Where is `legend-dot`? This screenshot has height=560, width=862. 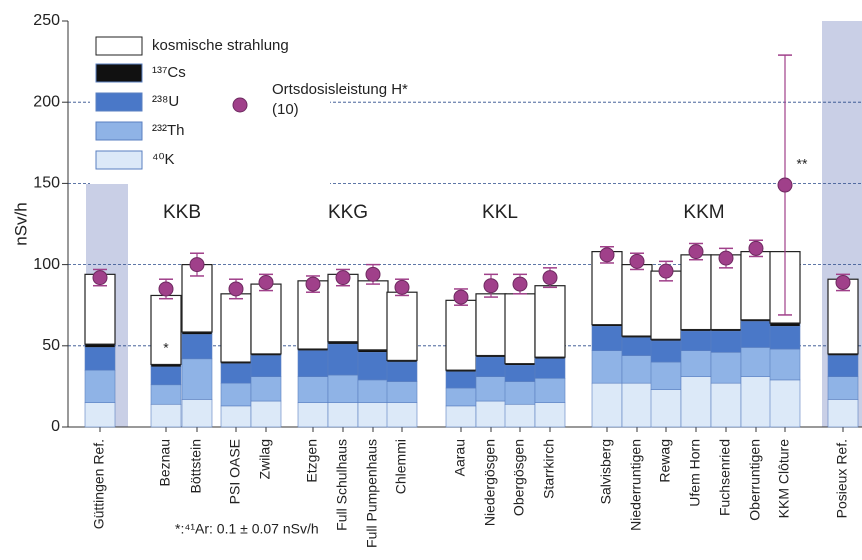 legend-dot is located at coordinates (240, 105).